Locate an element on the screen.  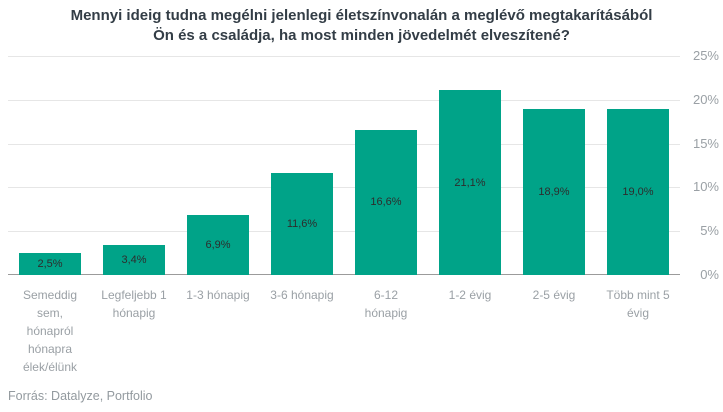
y-tick-label: 5% is located at coordinates (709, 231).